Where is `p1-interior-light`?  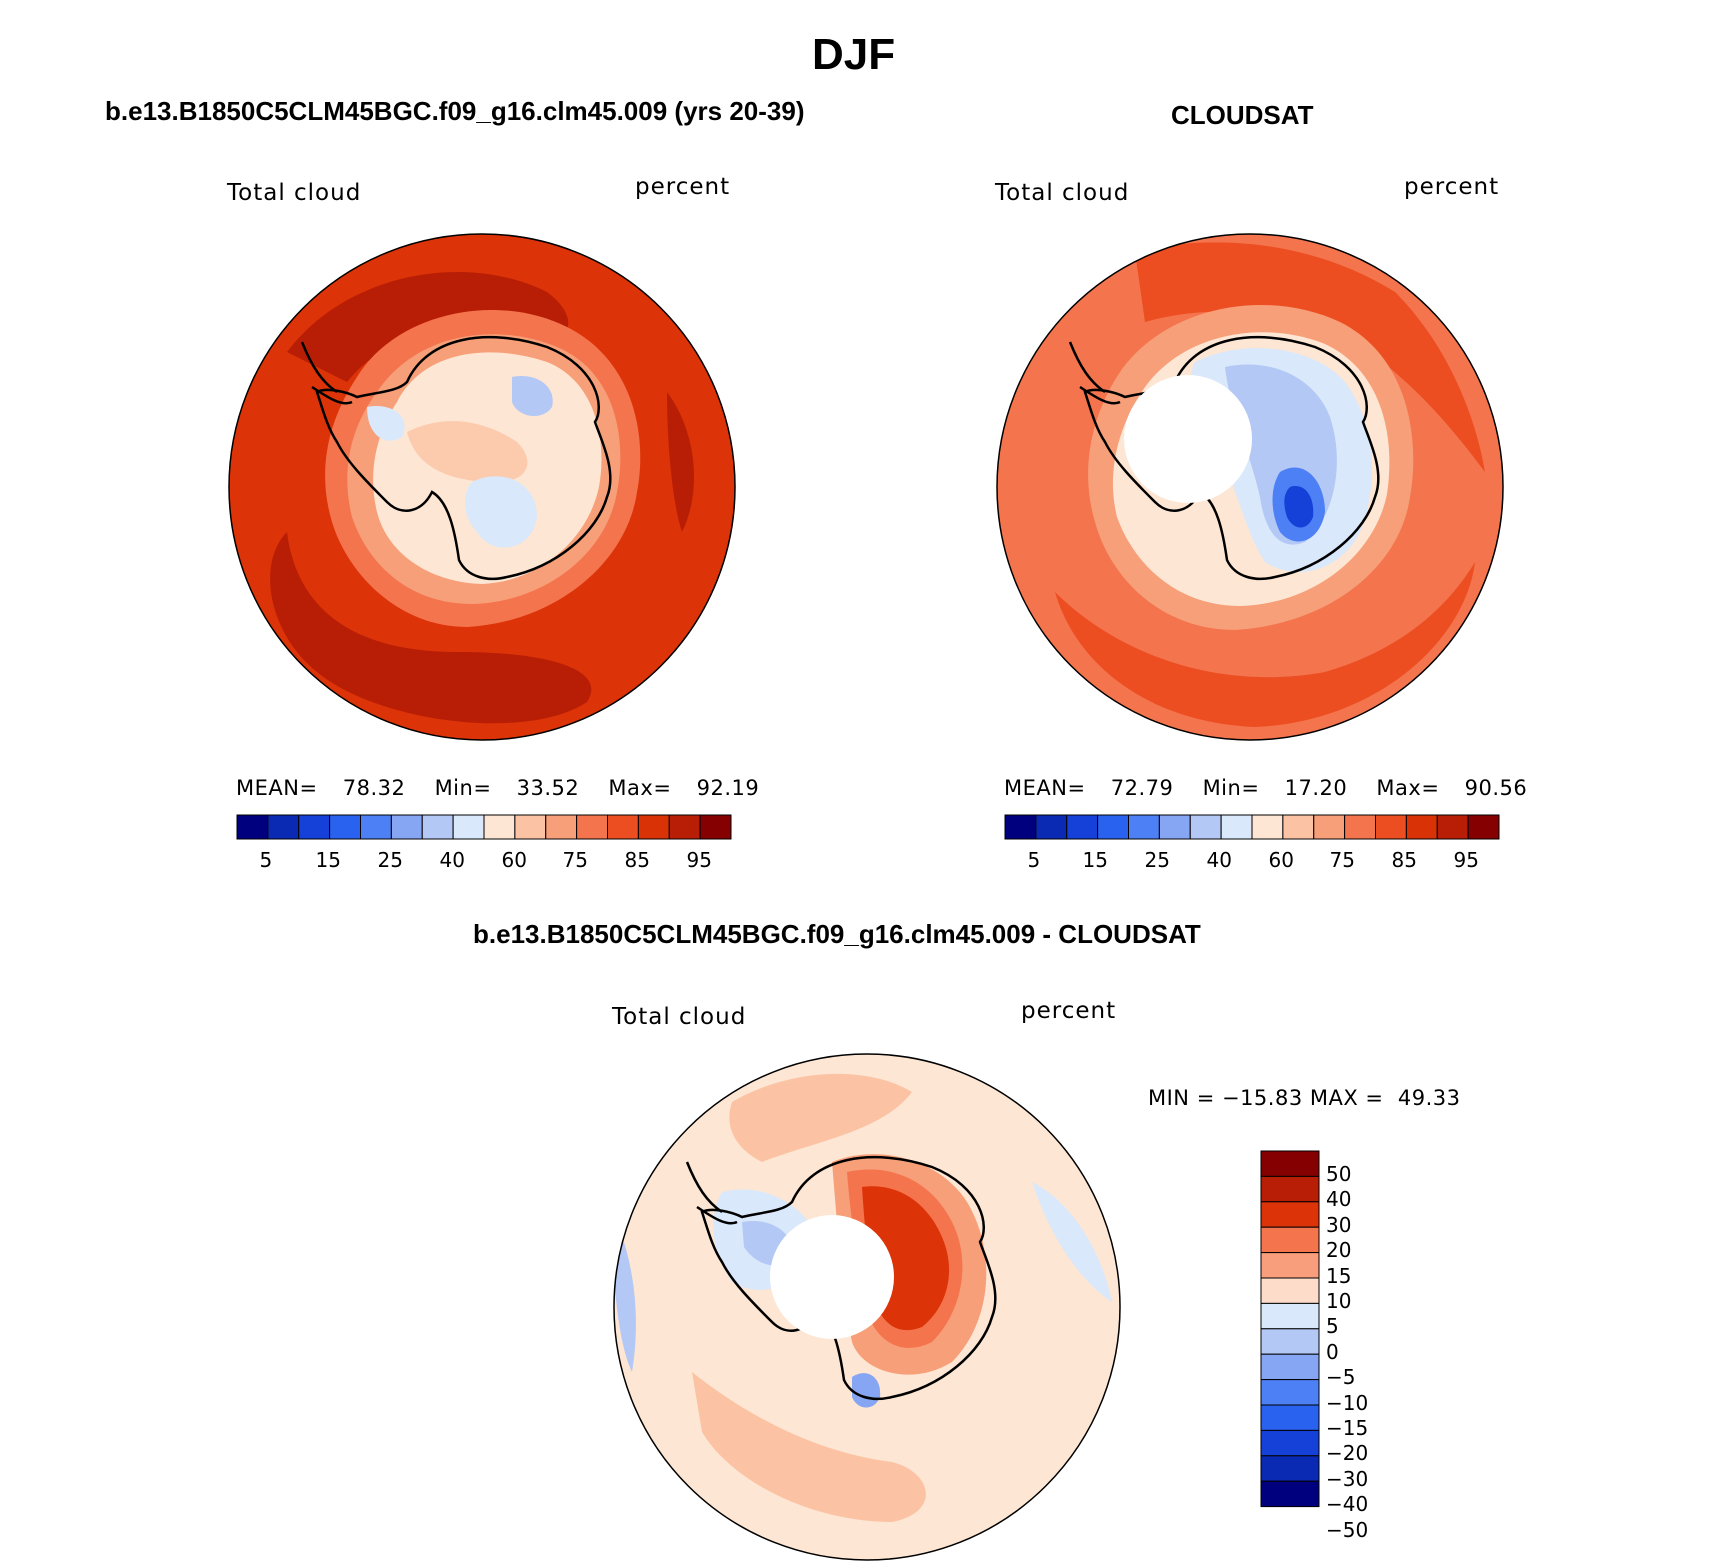 p1-interior-light is located at coordinates (467, 451).